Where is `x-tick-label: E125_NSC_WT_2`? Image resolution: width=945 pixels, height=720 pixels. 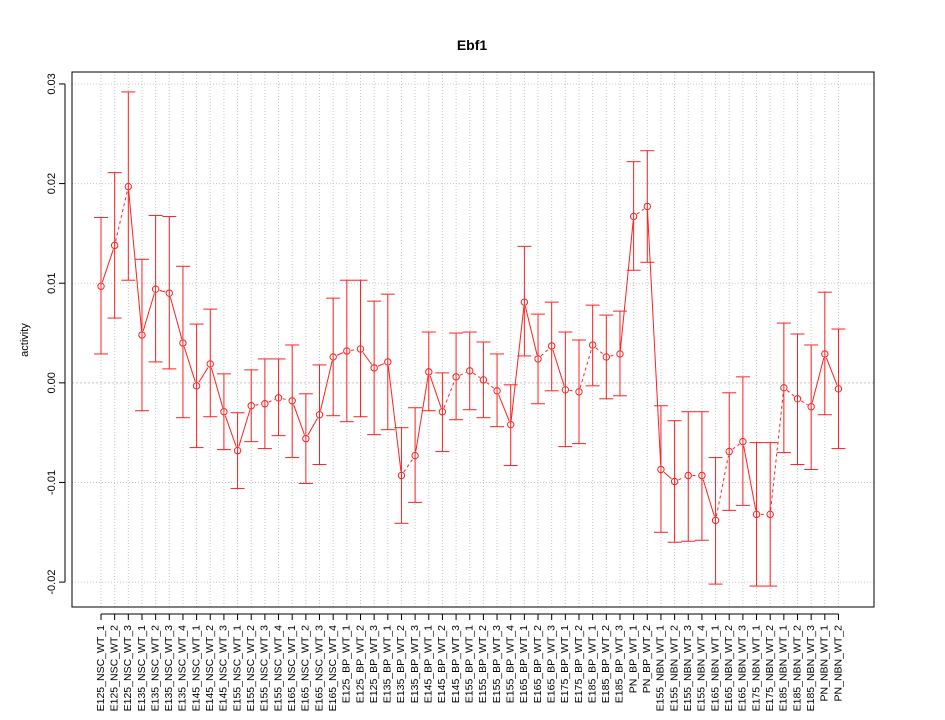 x-tick-label: E125_NSC_WT_2 is located at coordinates (114, 668).